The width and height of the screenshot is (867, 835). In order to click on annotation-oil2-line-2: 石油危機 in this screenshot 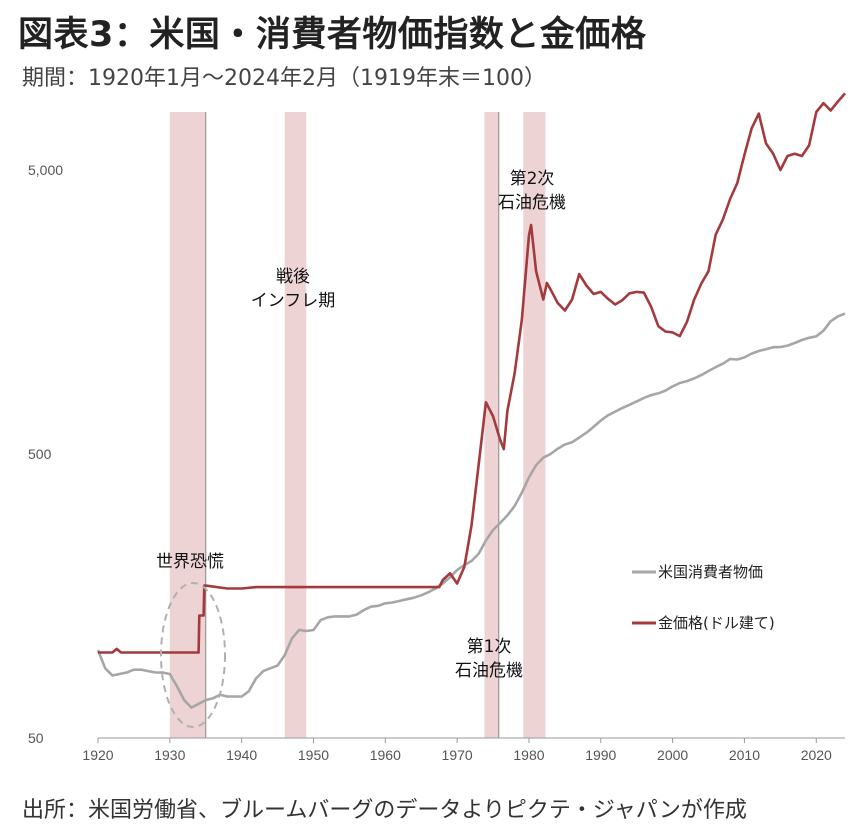, I will do `click(532, 203)`.